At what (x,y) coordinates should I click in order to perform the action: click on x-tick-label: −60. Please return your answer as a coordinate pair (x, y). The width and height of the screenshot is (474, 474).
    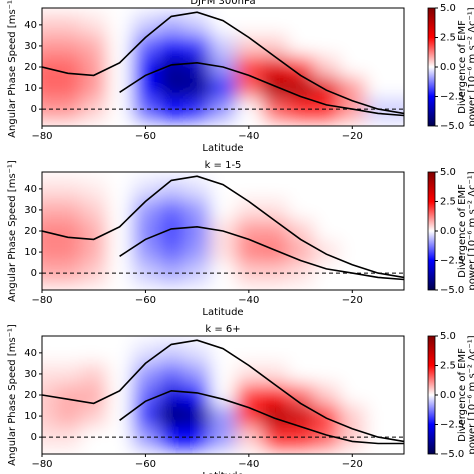
    Looking at the image, I should click on (145, 136).